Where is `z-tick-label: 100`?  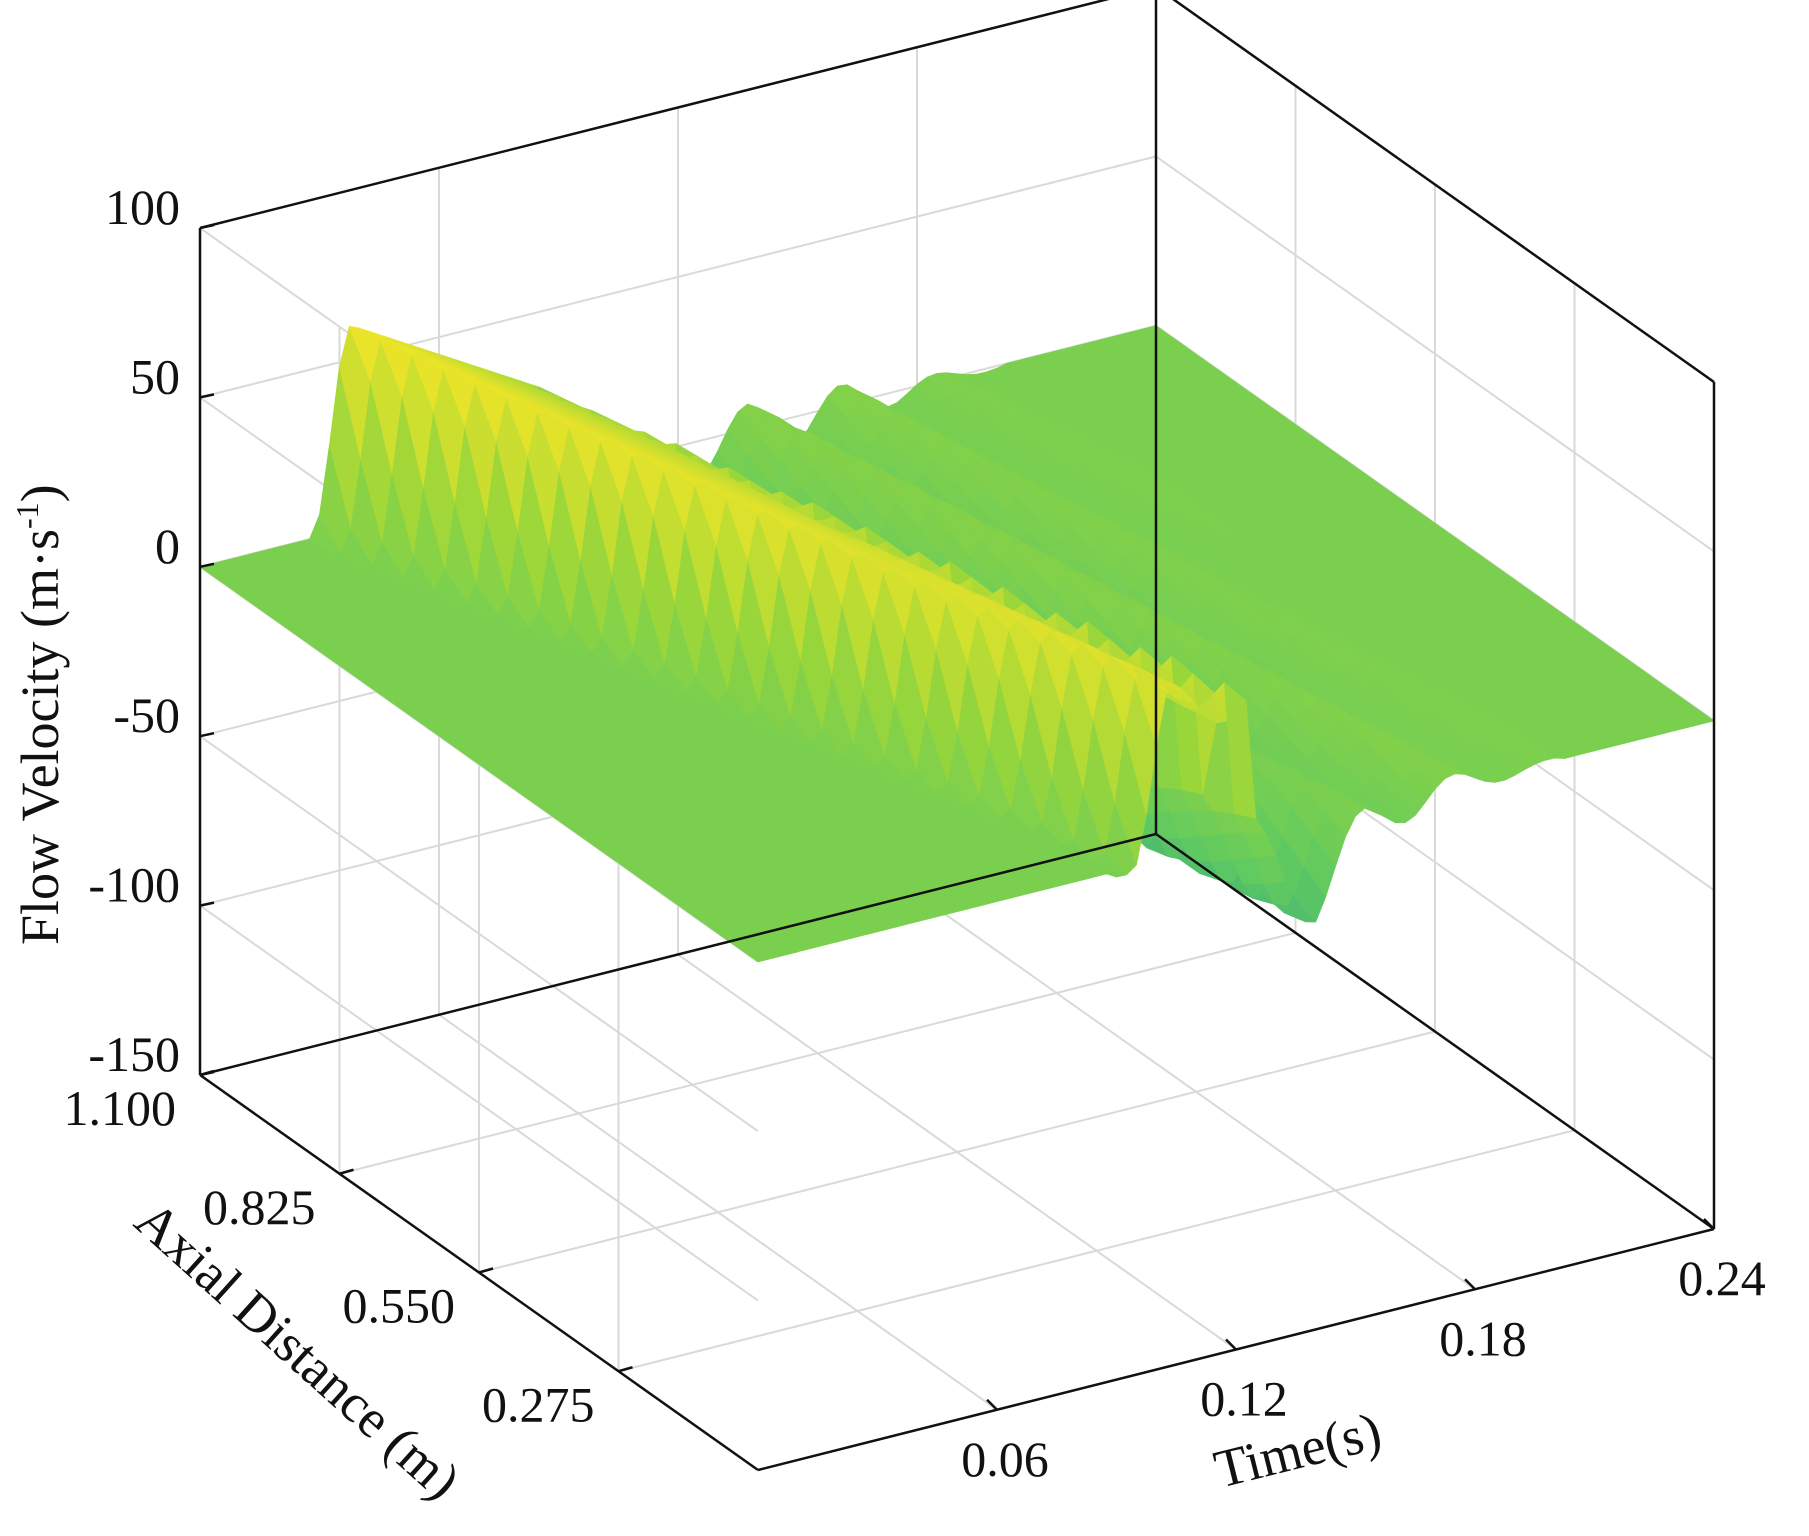 z-tick-label: 100 is located at coordinates (142, 207).